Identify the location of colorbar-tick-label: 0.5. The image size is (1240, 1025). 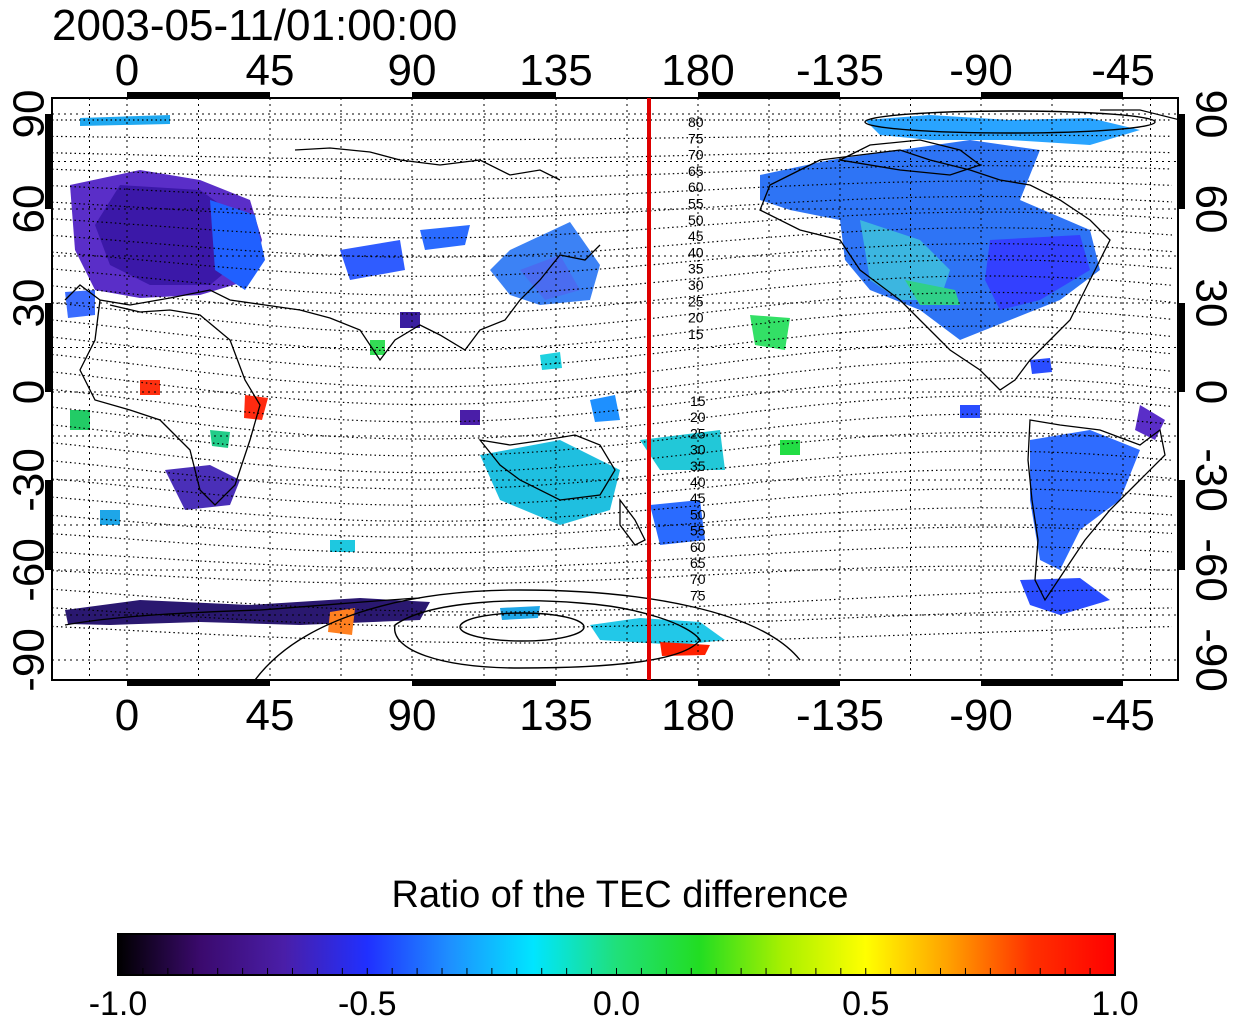
(866, 1004).